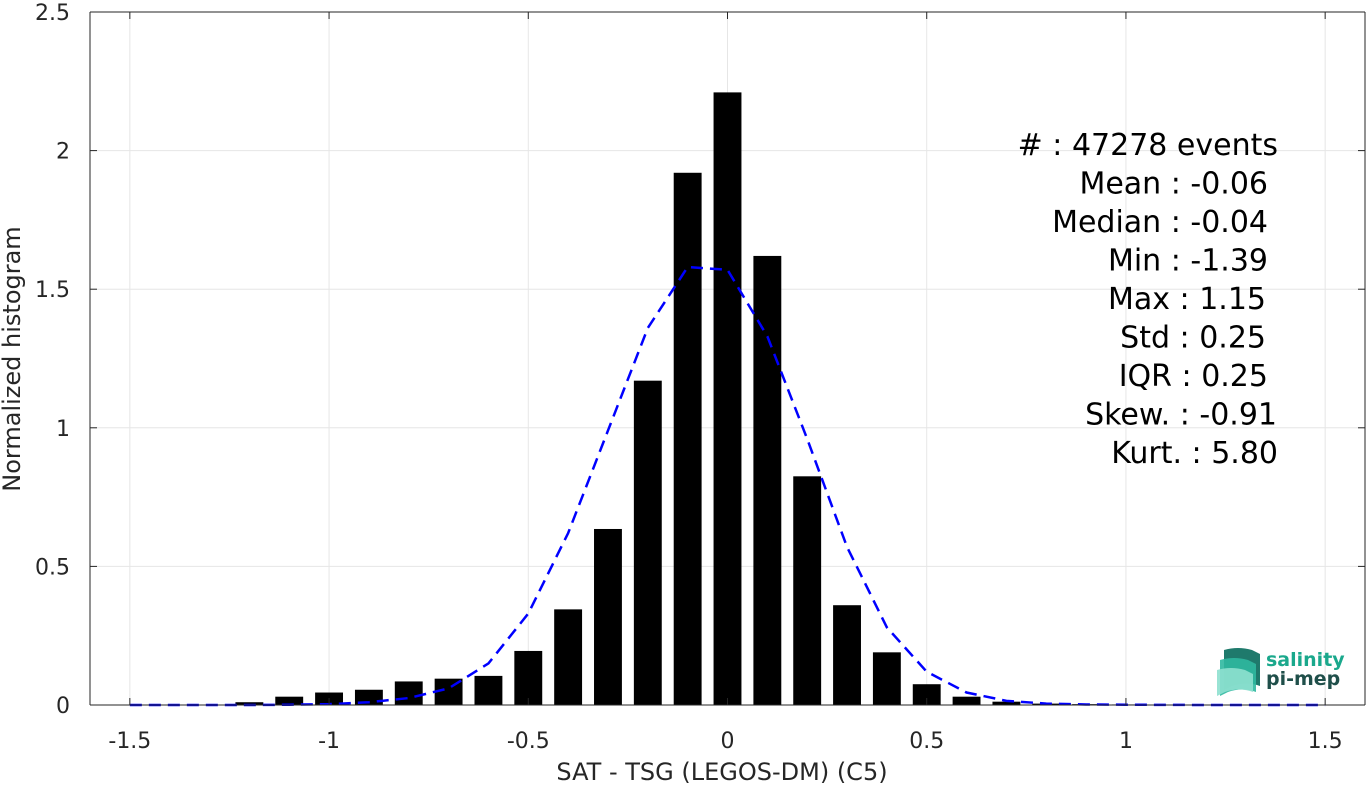 This screenshot has width=1367, height=785. What do you see at coordinates (1160, 222) in the screenshot?
I see `stat-line: Median : -0.04` at bounding box center [1160, 222].